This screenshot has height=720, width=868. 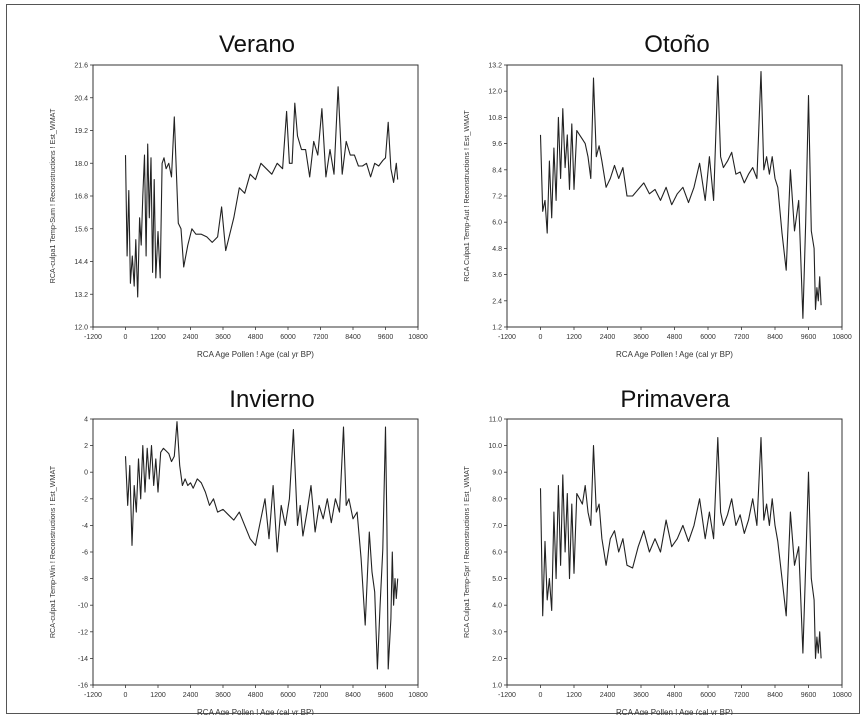 I want to click on y-tick-label: 11.0, so click(x=495, y=420).